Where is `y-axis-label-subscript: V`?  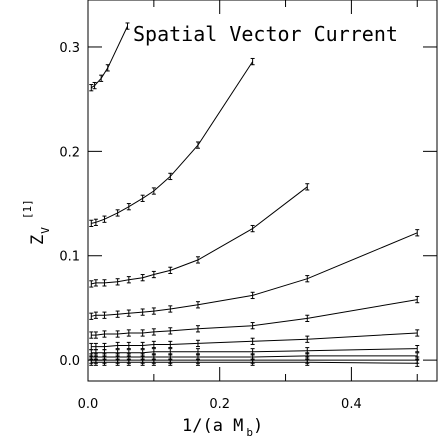 y-axis-label-subscript: V is located at coordinates (45, 230).